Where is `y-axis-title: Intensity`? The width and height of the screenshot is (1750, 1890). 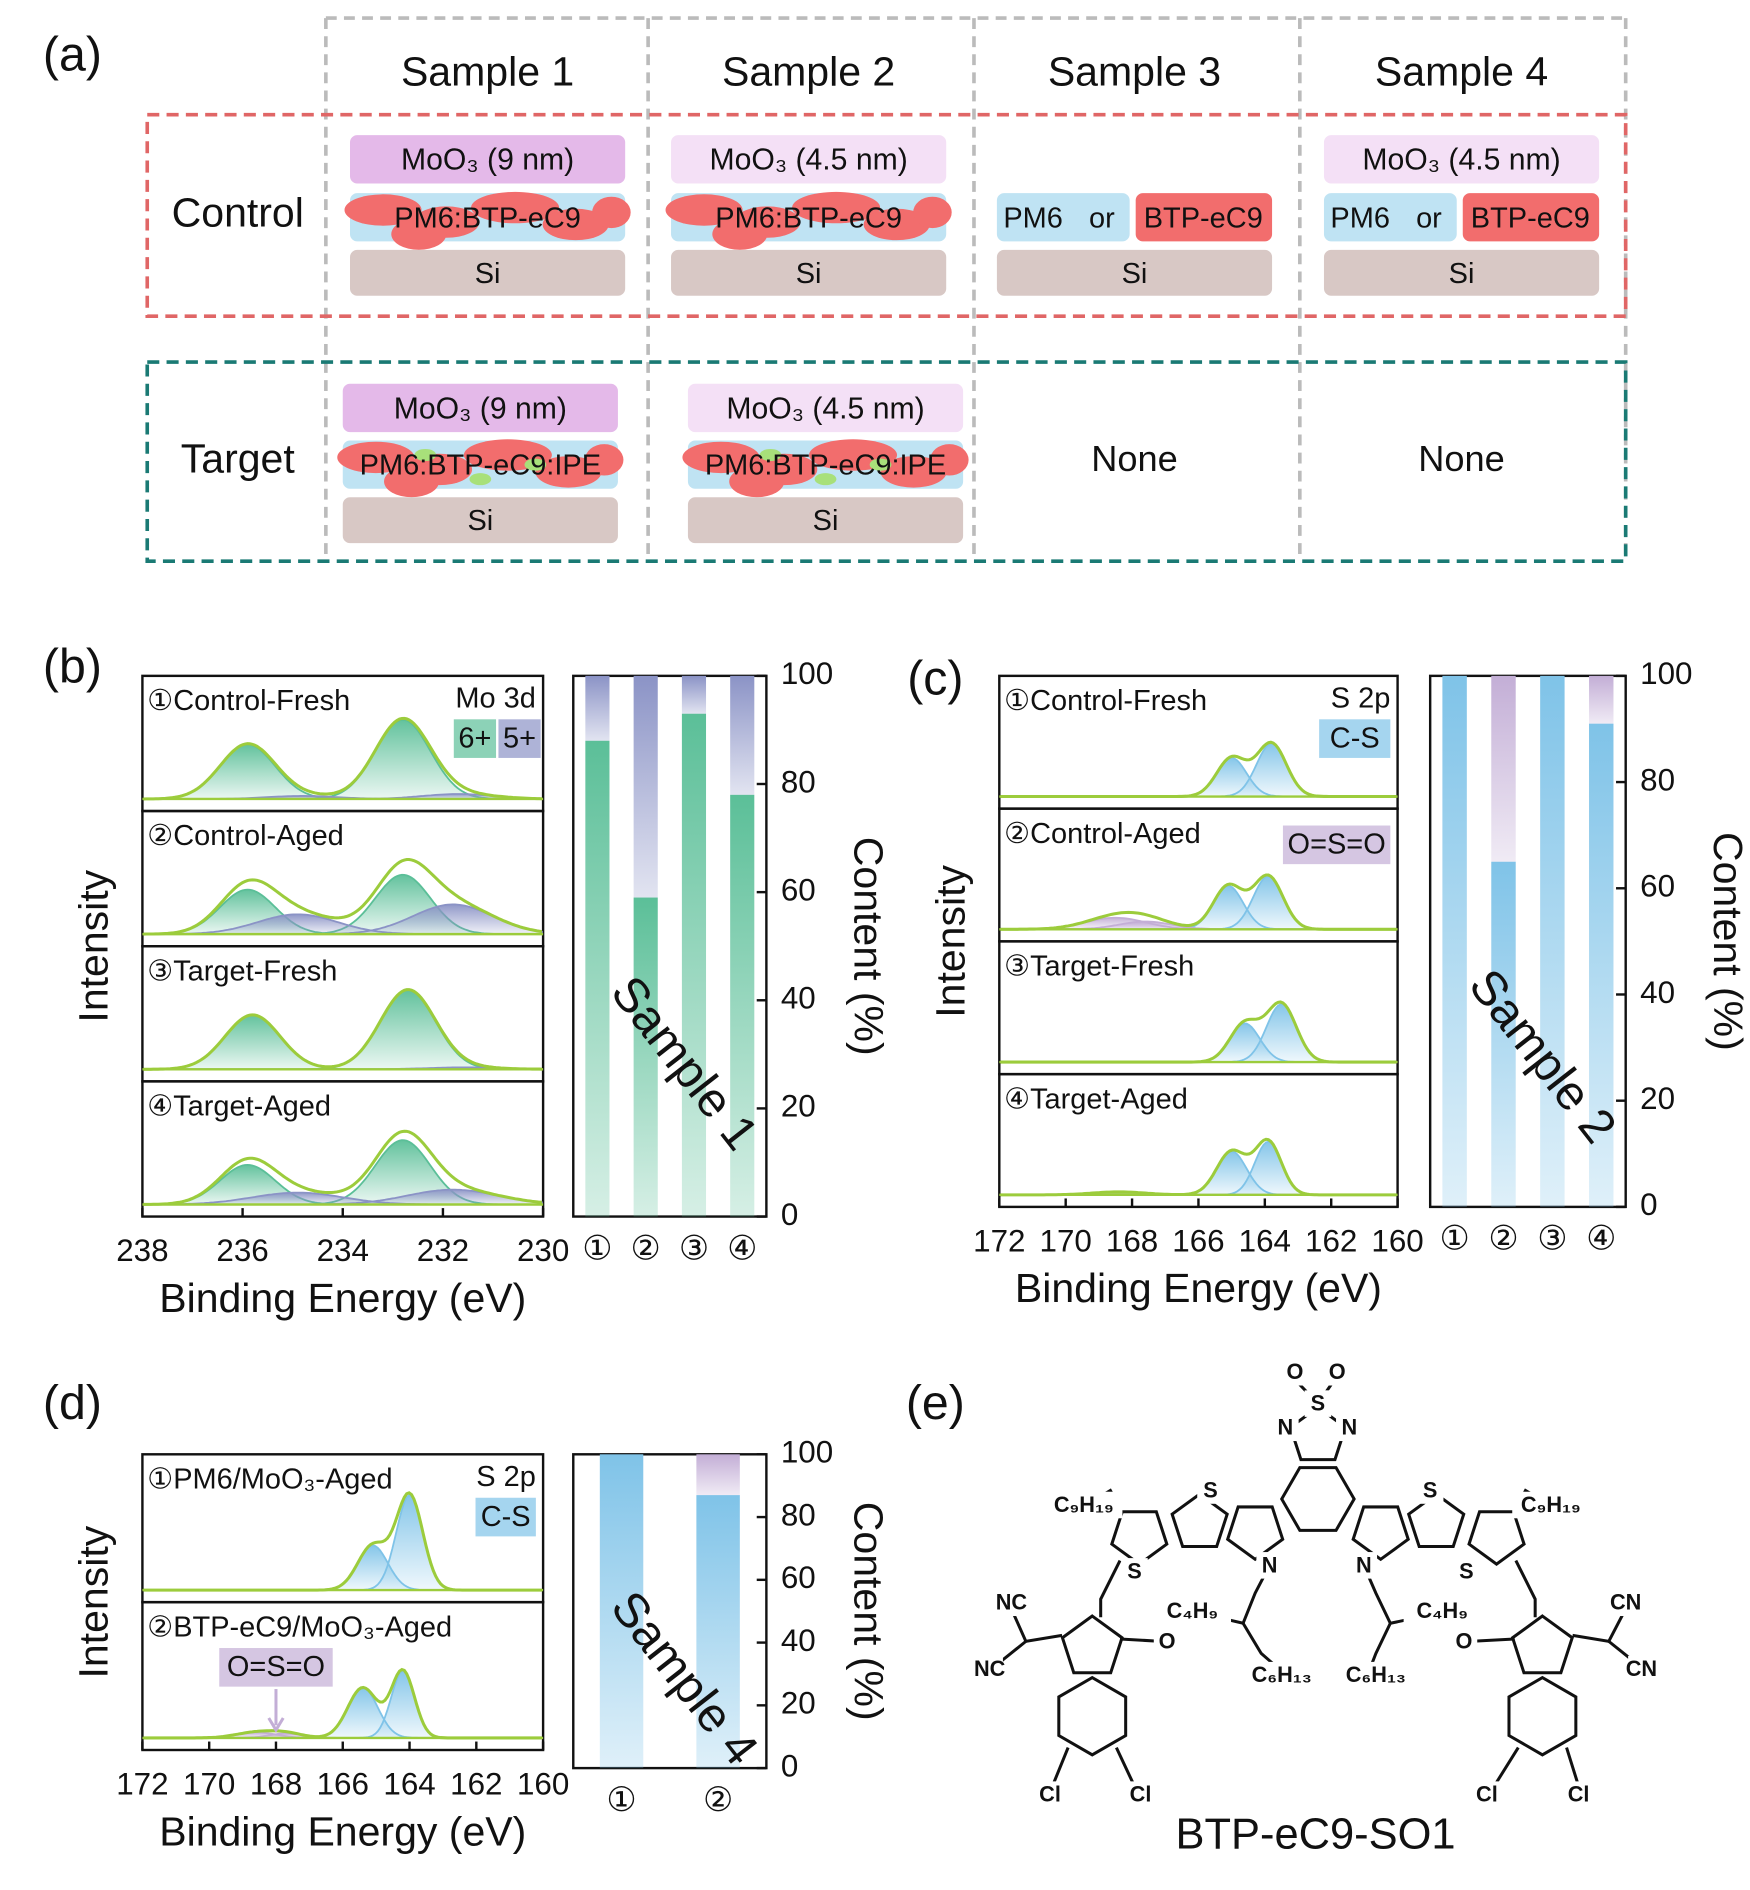
y-axis-title: Intensity is located at coordinates (950, 941).